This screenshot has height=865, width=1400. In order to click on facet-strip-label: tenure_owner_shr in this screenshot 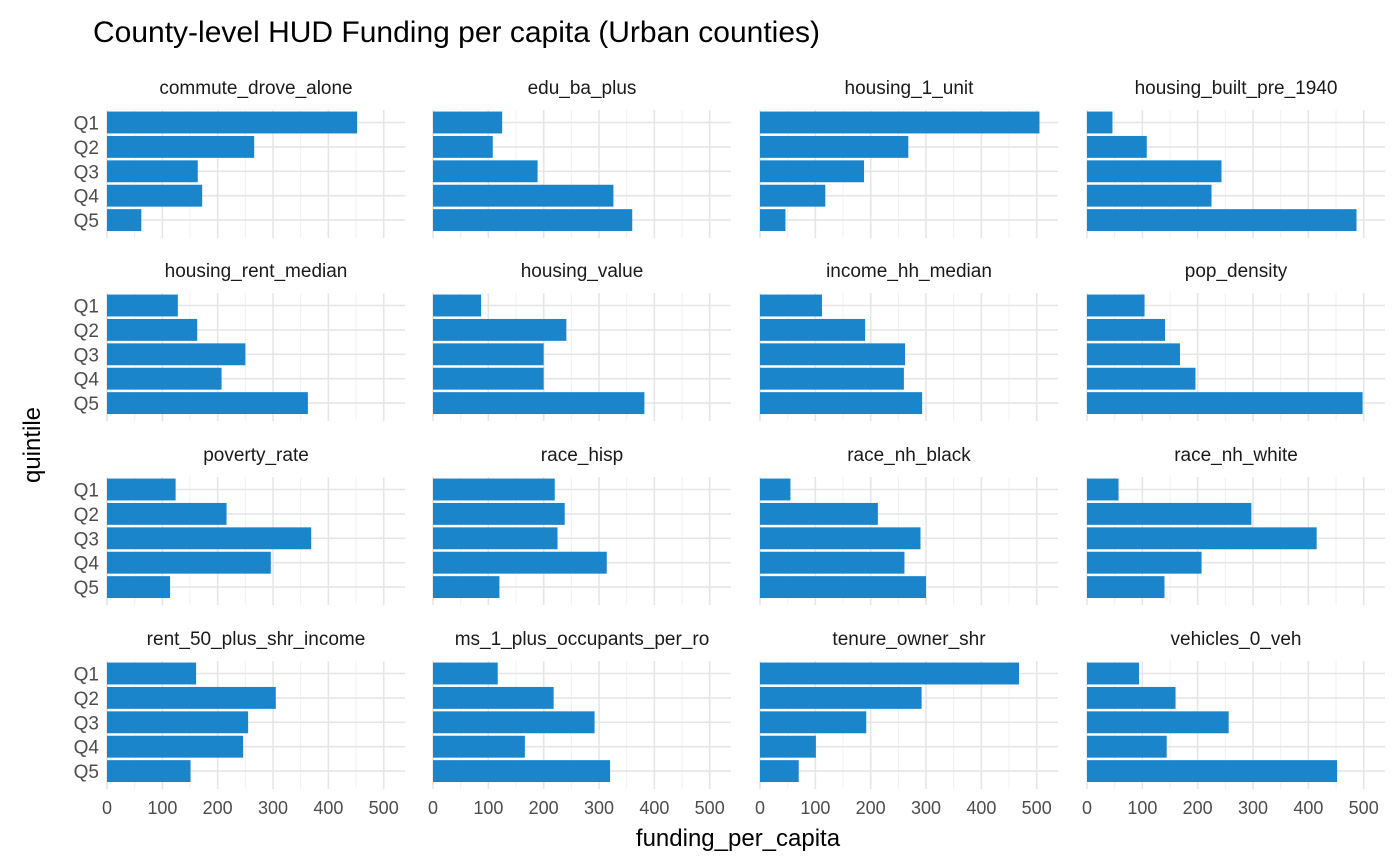, I will do `click(909, 639)`.